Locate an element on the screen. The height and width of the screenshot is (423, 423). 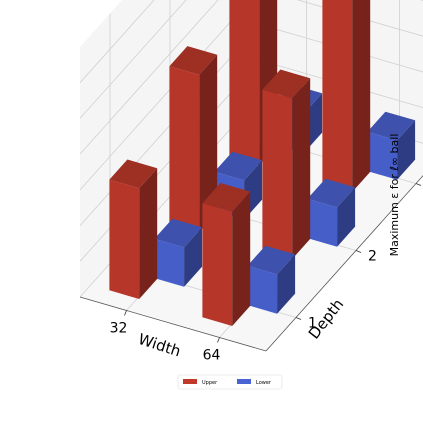
x-axis-line is located at coordinates (173, 324).